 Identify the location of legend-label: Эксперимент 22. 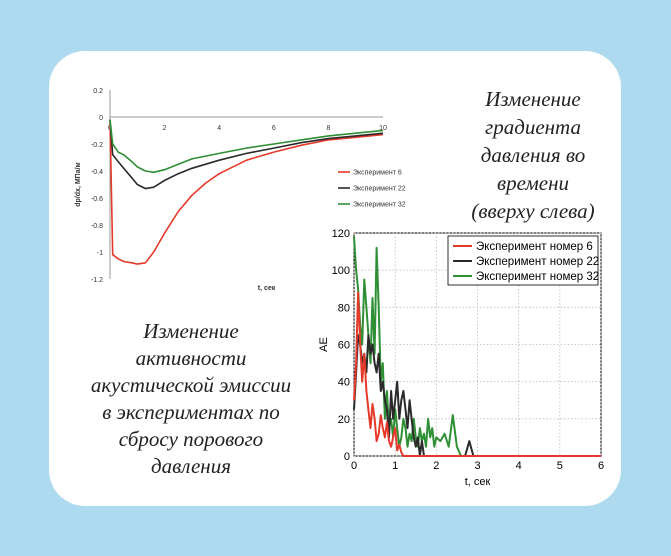
(379, 189).